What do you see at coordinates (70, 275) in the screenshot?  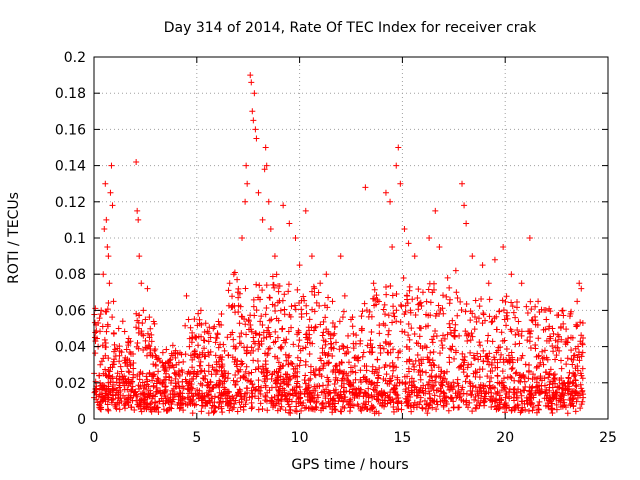 I see `y-tick-label: 0.08` at bounding box center [70, 275].